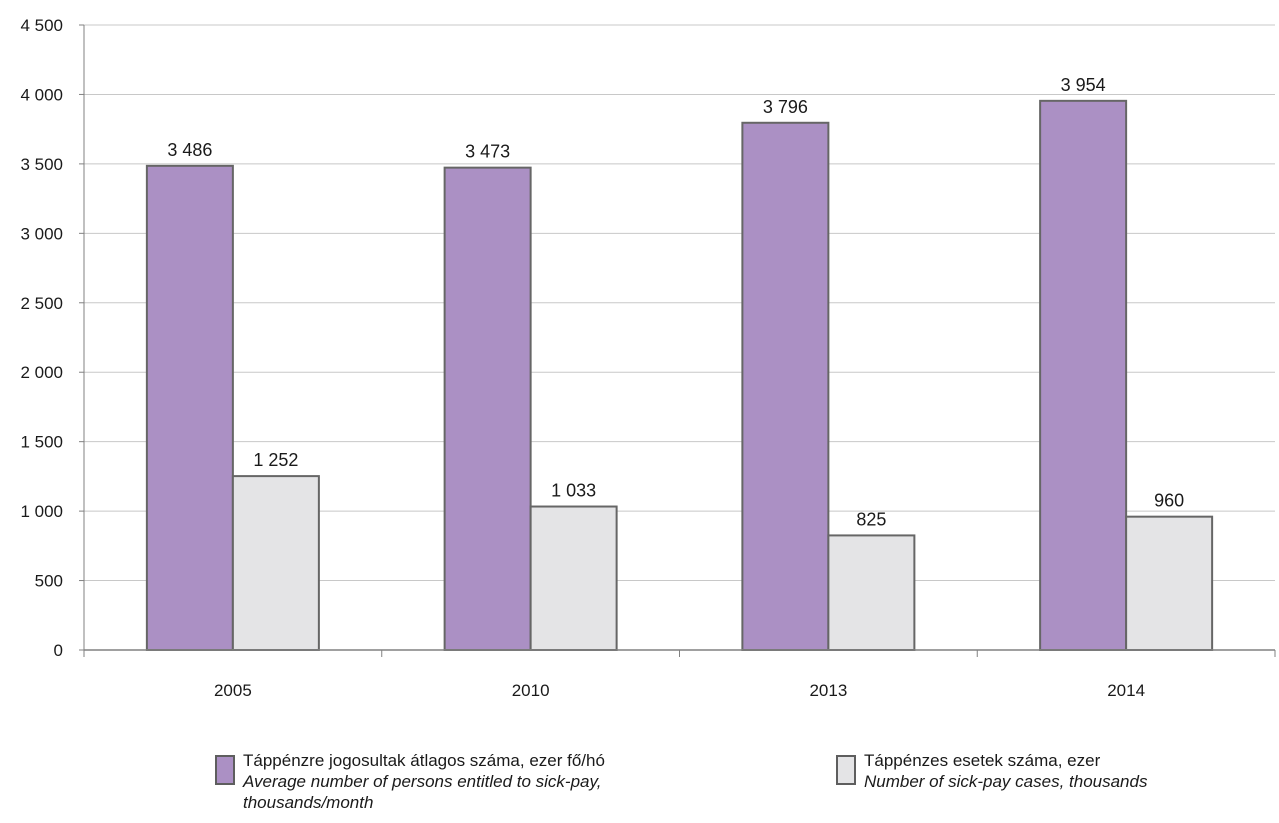 The width and height of the screenshot is (1279, 823). What do you see at coordinates (49, 581) in the screenshot?
I see `y-tick-label: 500` at bounding box center [49, 581].